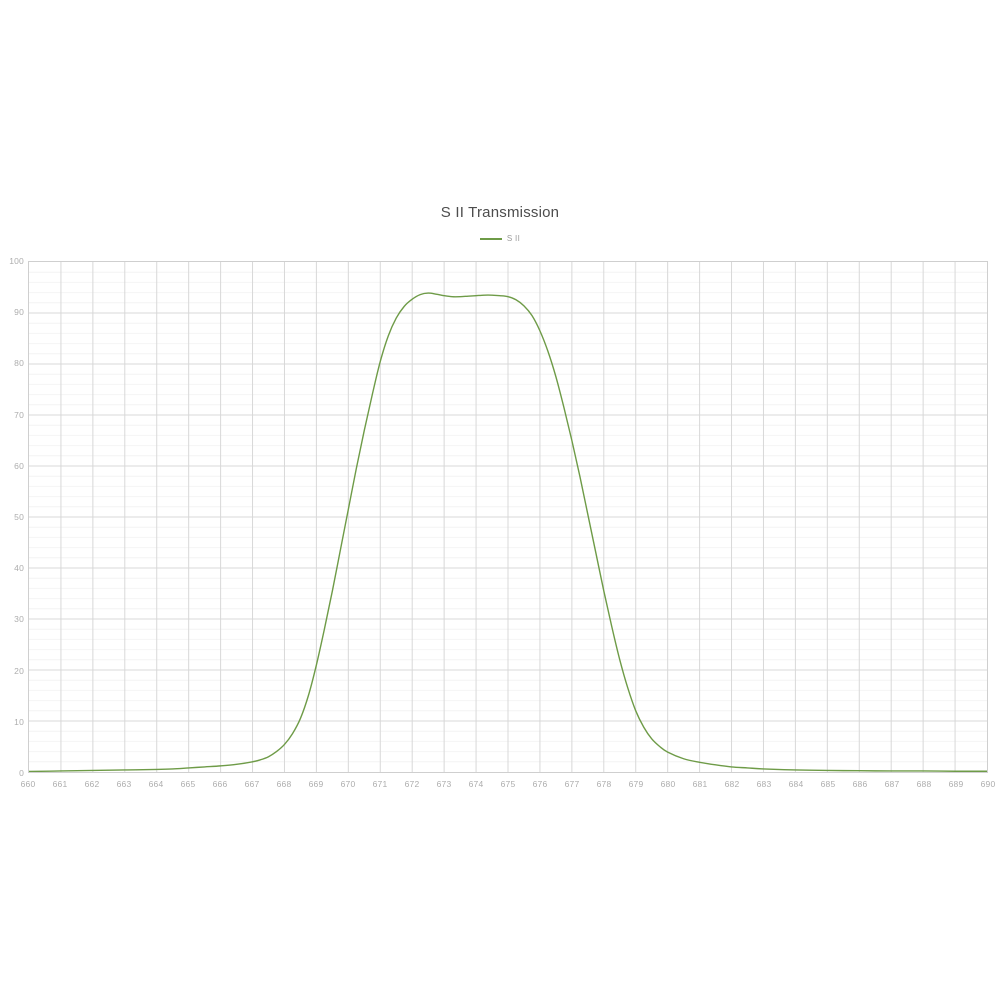 Image resolution: width=1000 pixels, height=1000 pixels. I want to click on x-axis-tick-label: 670, so click(348, 784).